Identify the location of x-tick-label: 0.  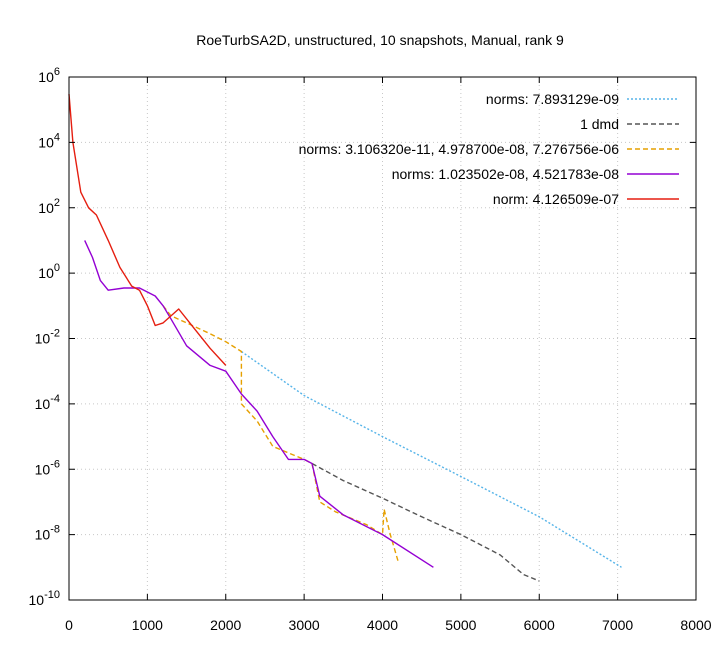
(69, 625).